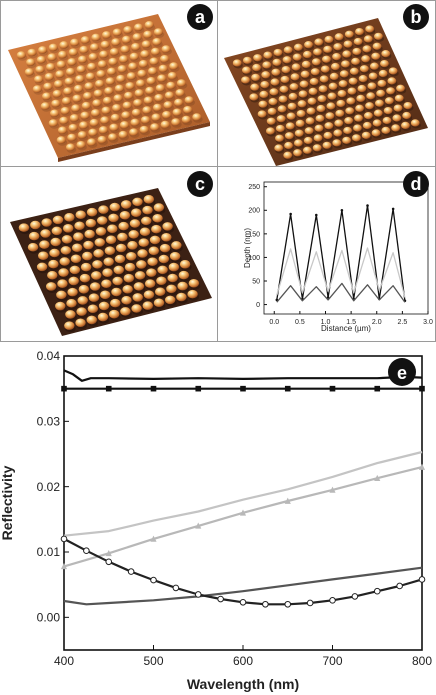 The image size is (436, 695). I want to click on panel-a-bumps, so click(109, 86).